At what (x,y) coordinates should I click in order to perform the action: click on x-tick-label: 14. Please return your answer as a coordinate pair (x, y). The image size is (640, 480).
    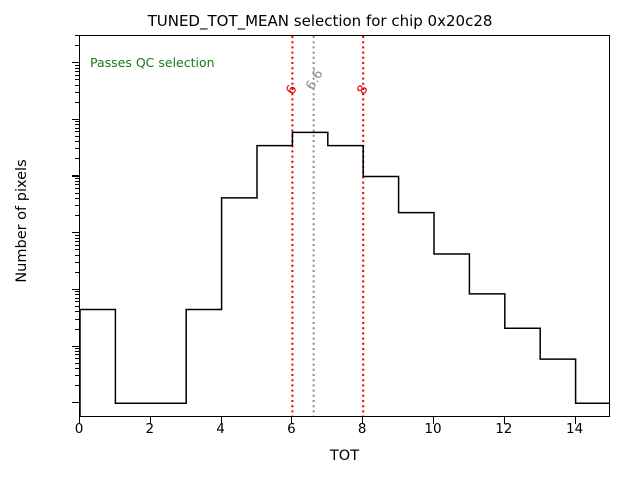
    Looking at the image, I should click on (575, 429).